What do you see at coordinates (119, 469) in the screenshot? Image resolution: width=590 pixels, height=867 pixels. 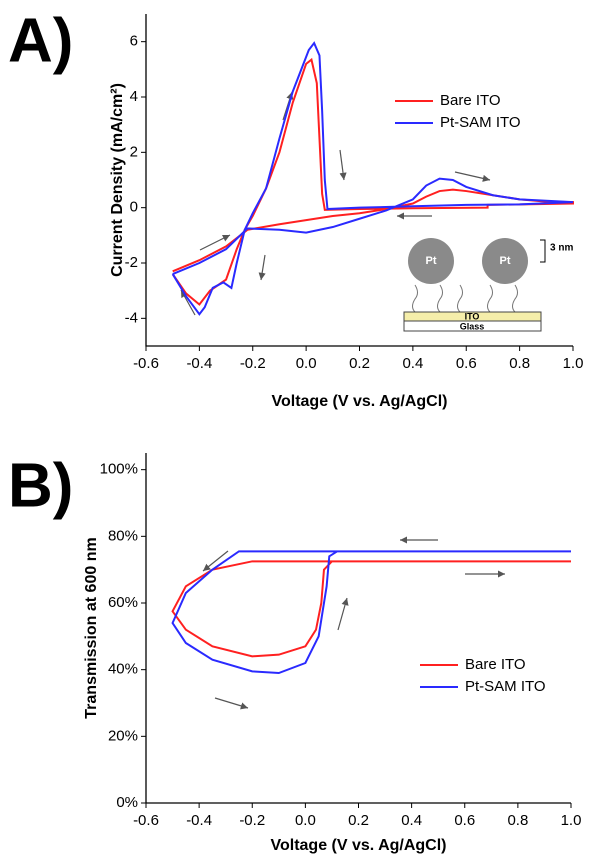 I see `y-tick-label: 100%` at bounding box center [119, 469].